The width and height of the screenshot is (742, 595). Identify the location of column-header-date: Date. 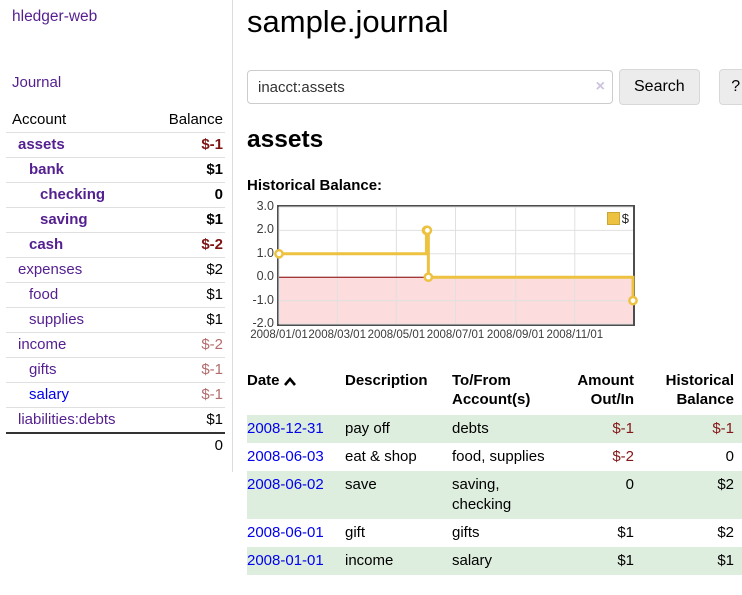
(296, 392).